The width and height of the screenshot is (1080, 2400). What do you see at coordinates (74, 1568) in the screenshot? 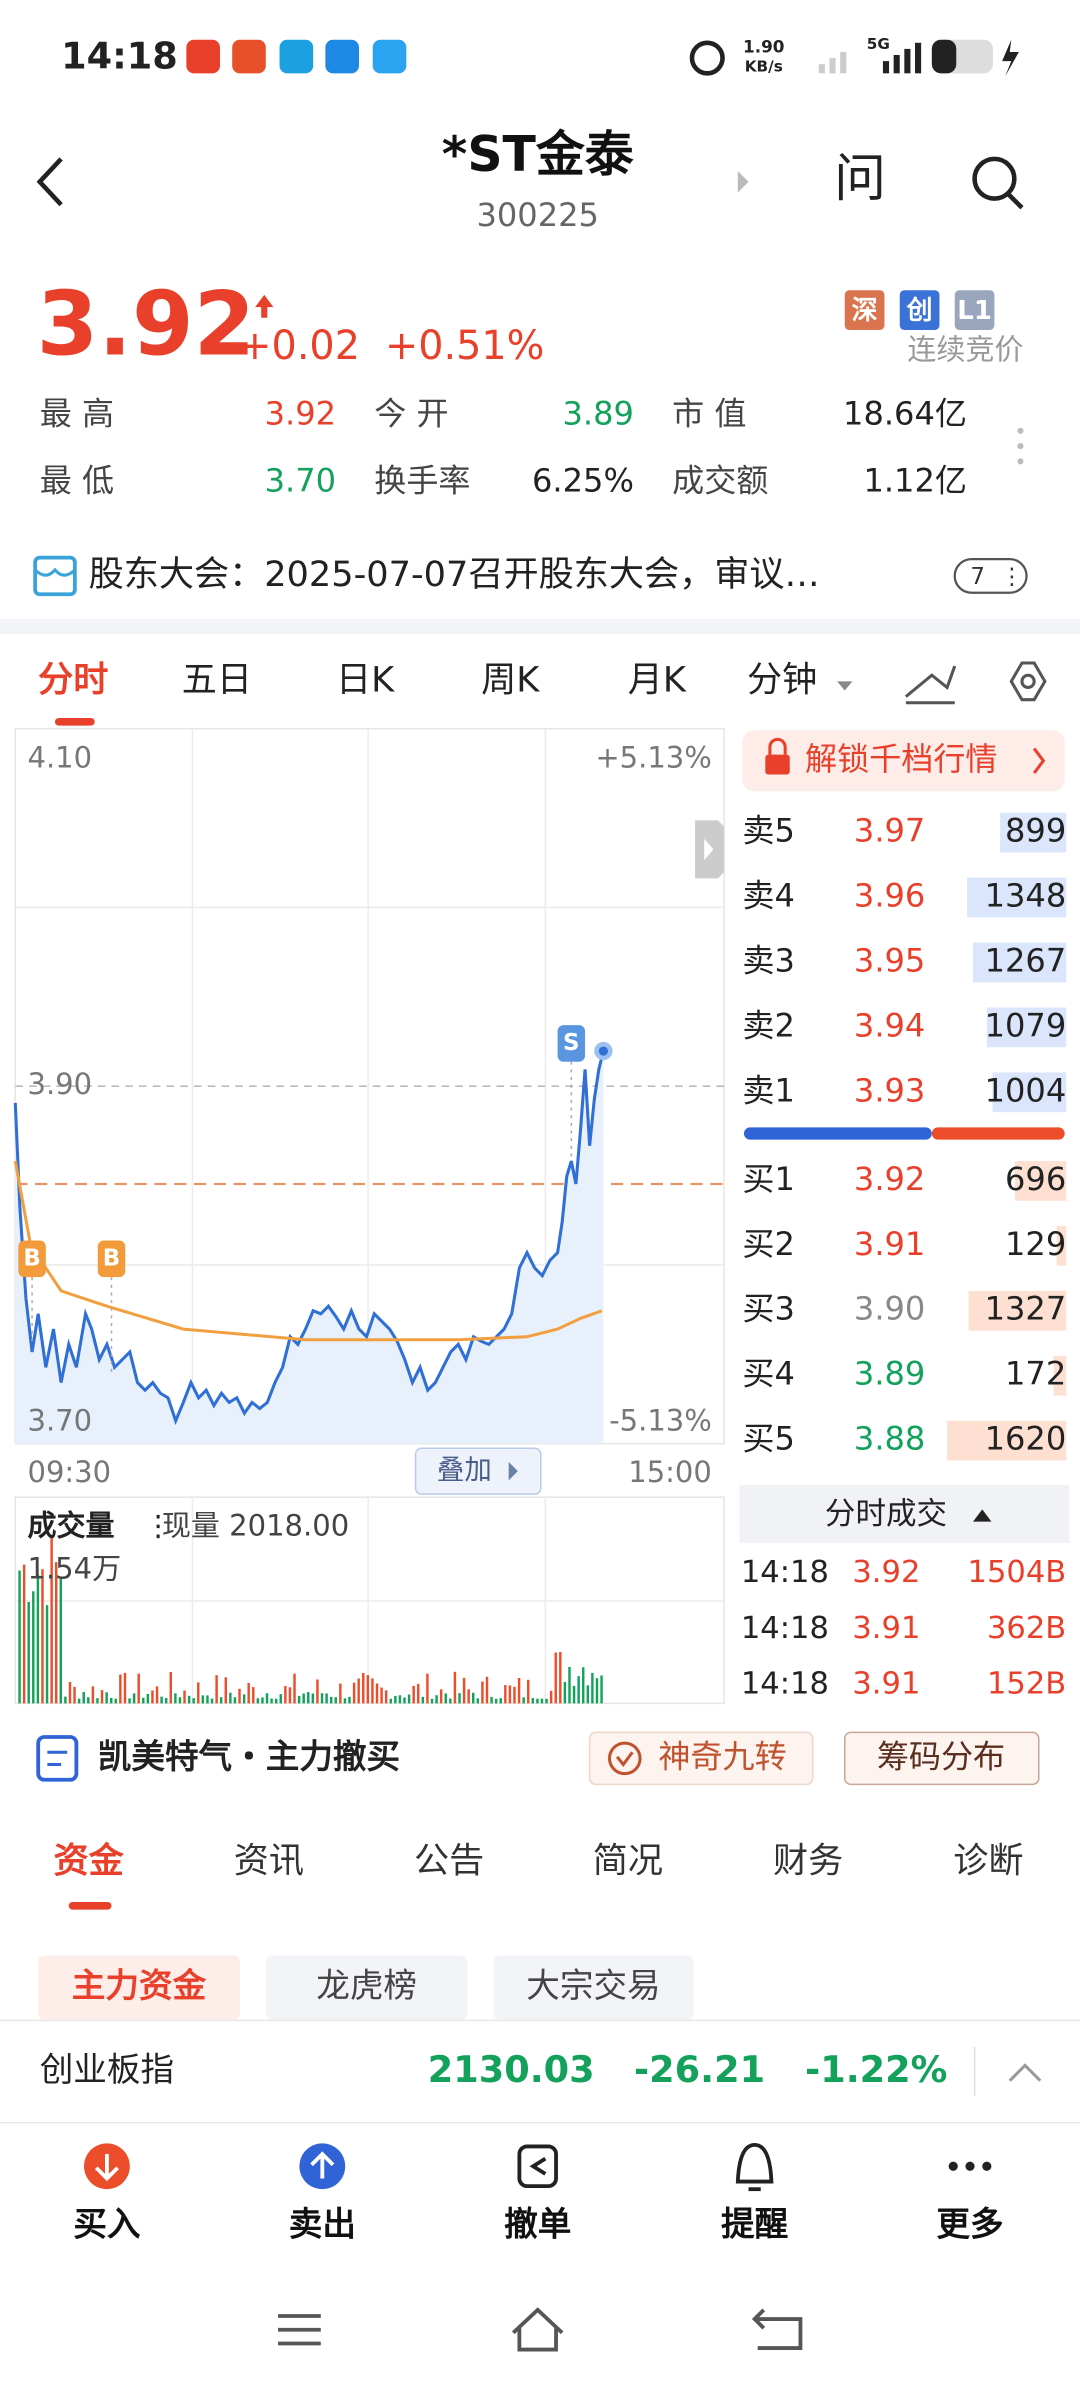
I see `volume-max: 1.54万` at bounding box center [74, 1568].